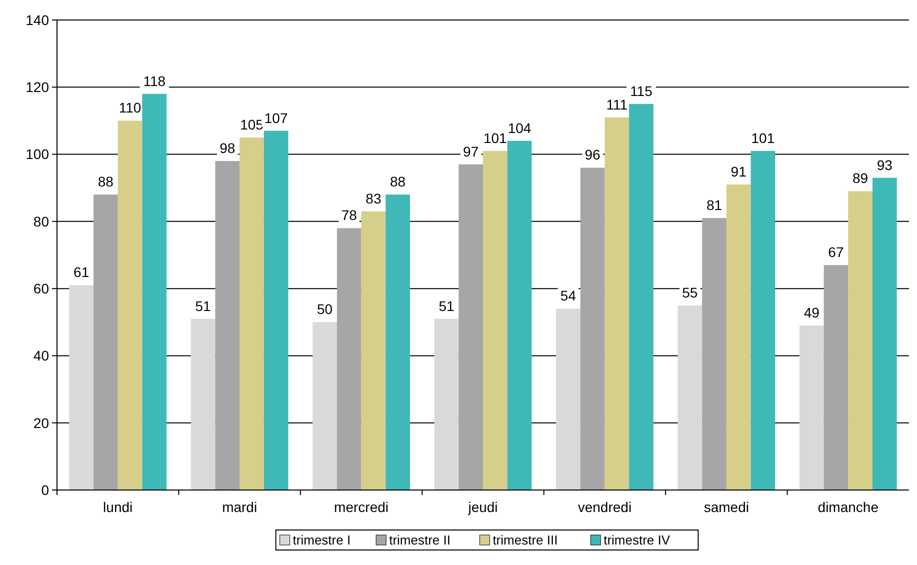  What do you see at coordinates (884, 164) in the screenshot?
I see `data-label: 93` at bounding box center [884, 164].